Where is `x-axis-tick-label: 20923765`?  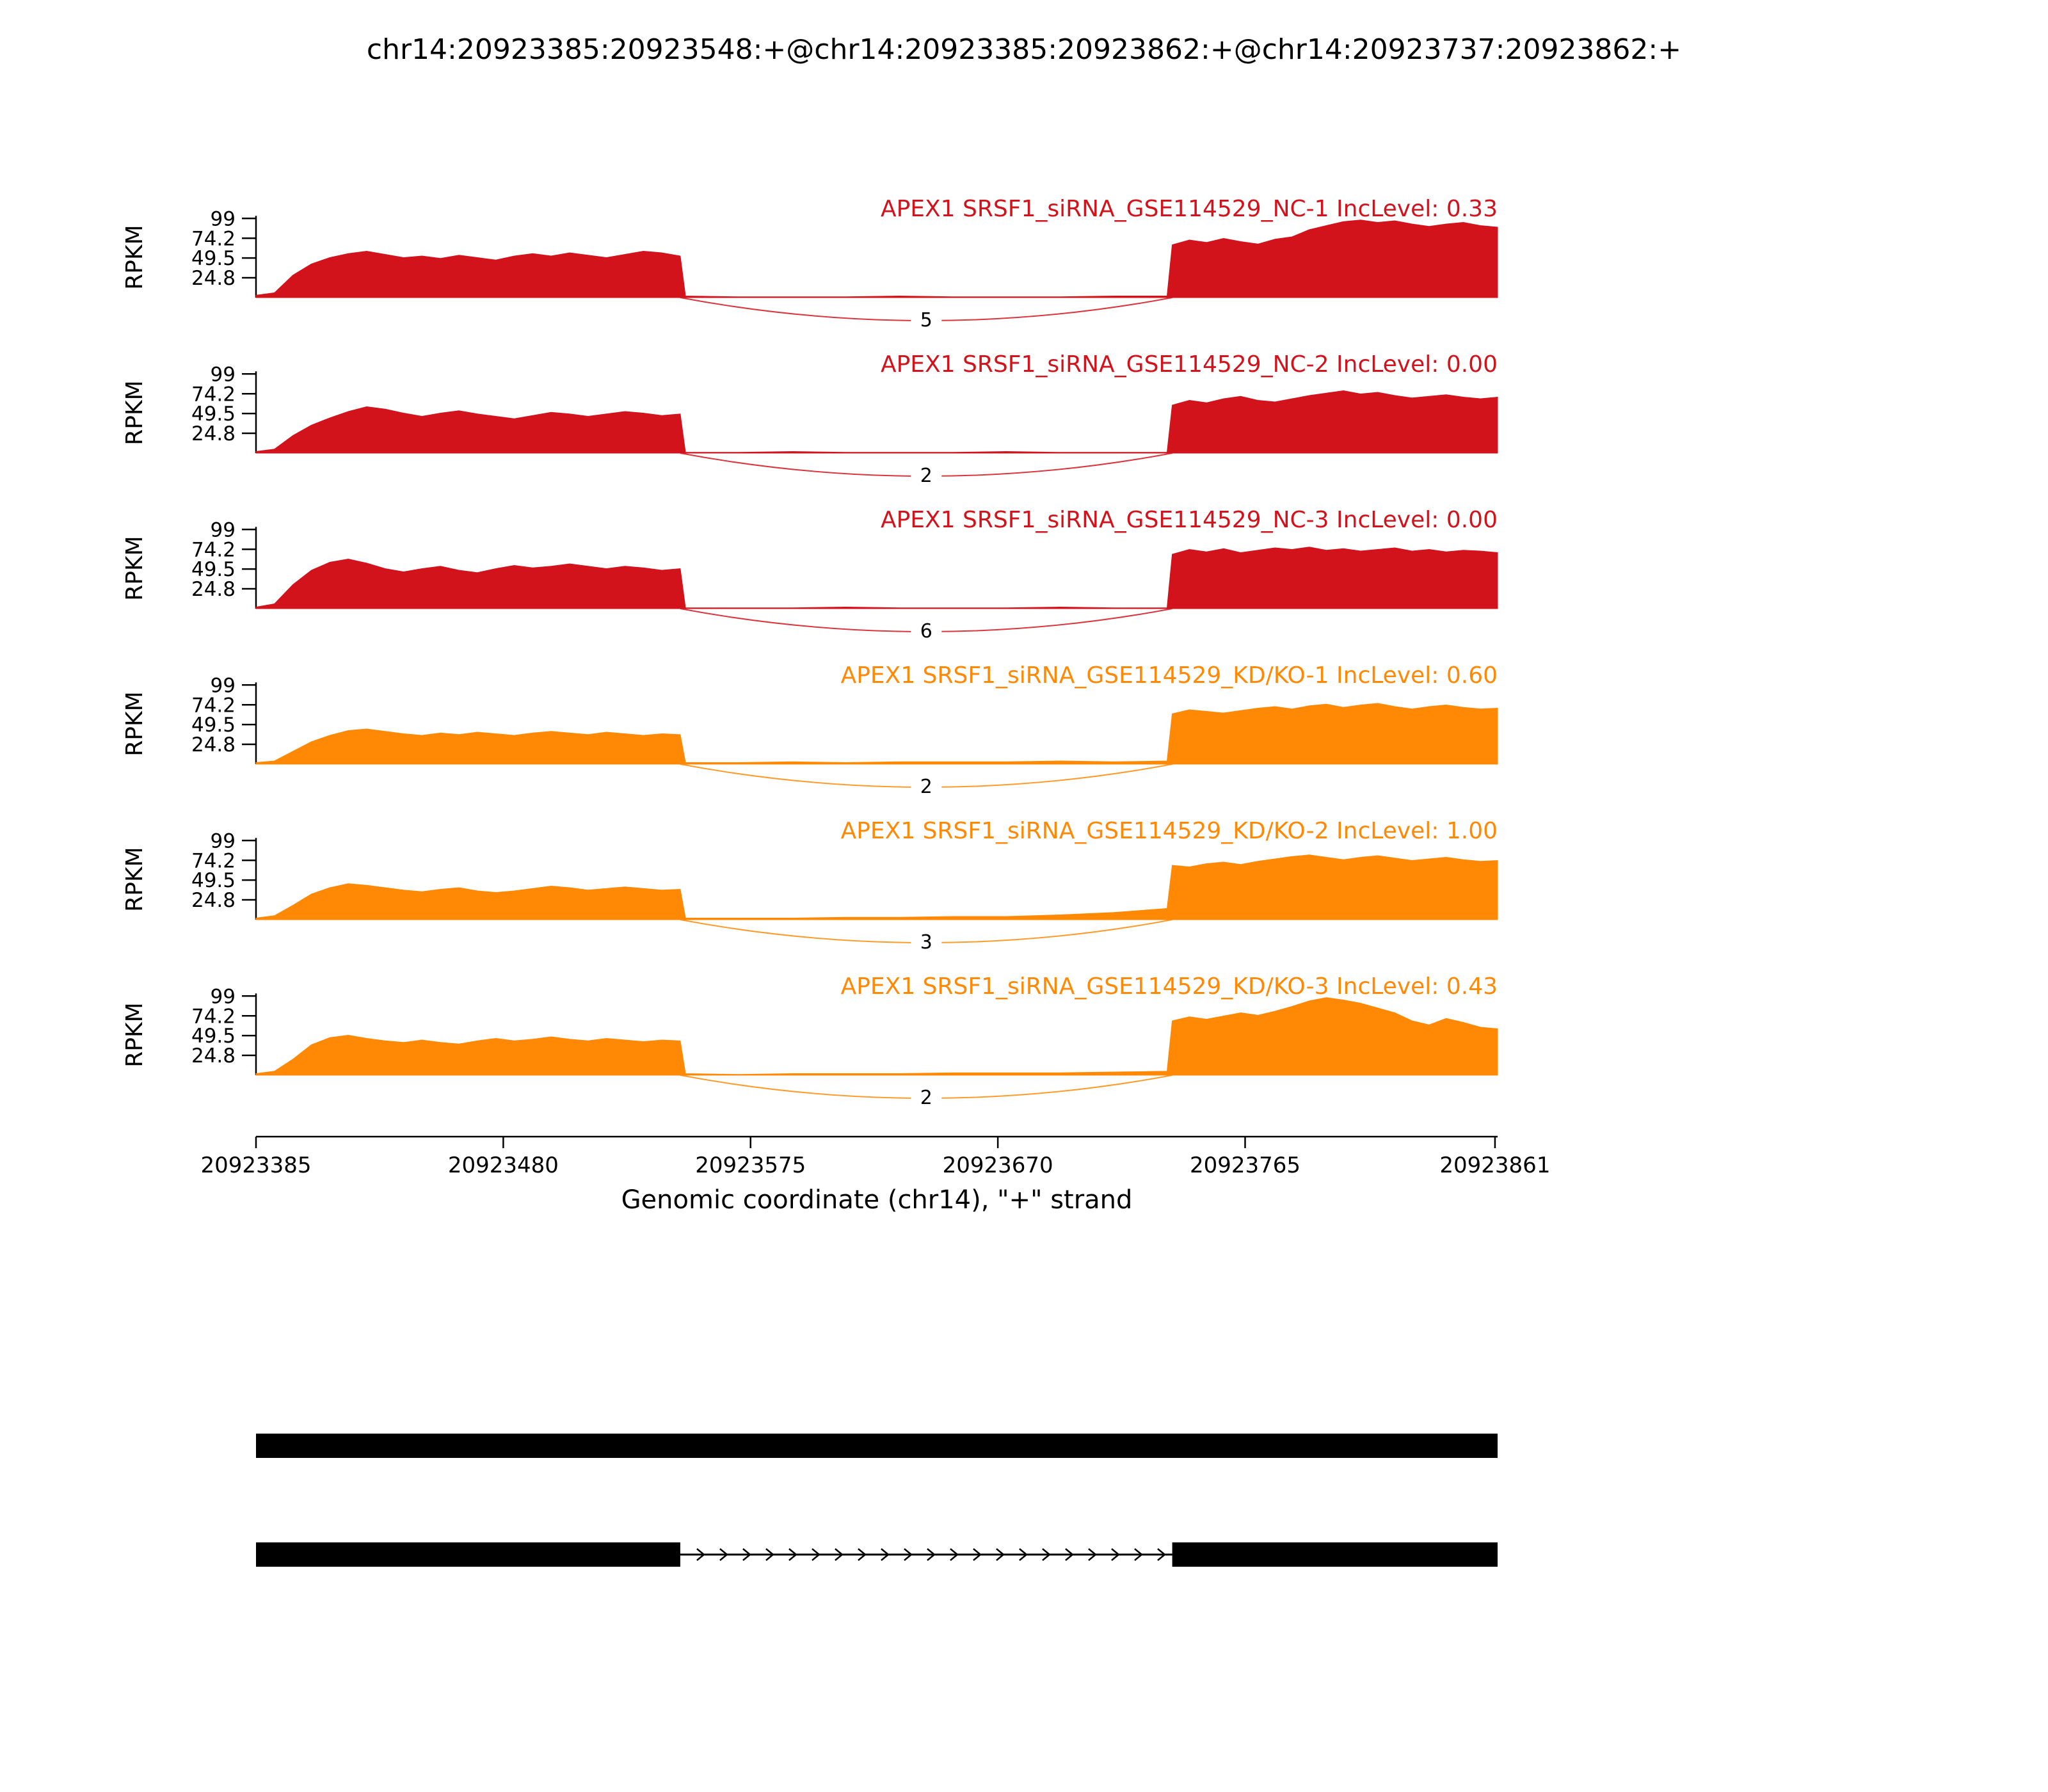 x-axis-tick-label: 20923765 is located at coordinates (1245, 1165).